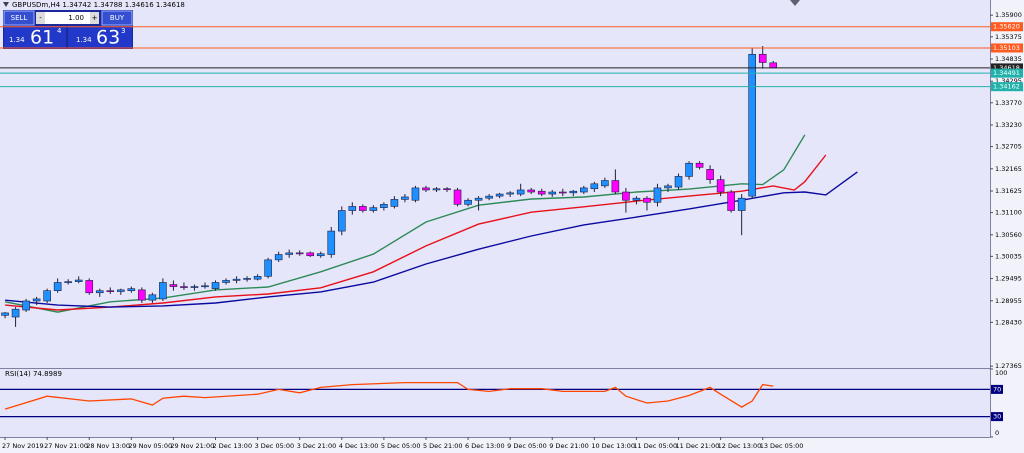 The height and width of the screenshot is (453, 1024). What do you see at coordinates (1006, 68) in the screenshot?
I see `price-label: 1.34618` at bounding box center [1006, 68].